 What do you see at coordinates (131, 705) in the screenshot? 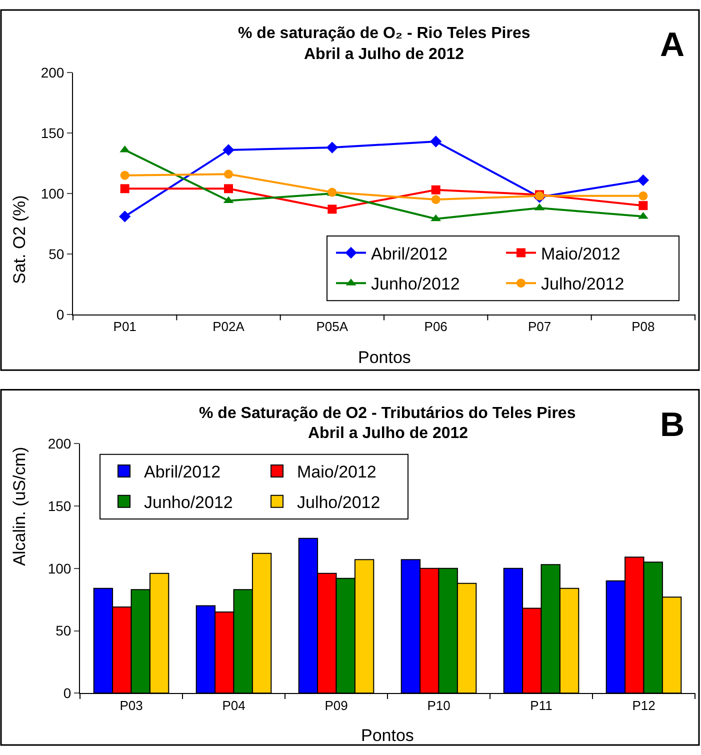
I see `x-tick-label: P03` at bounding box center [131, 705].